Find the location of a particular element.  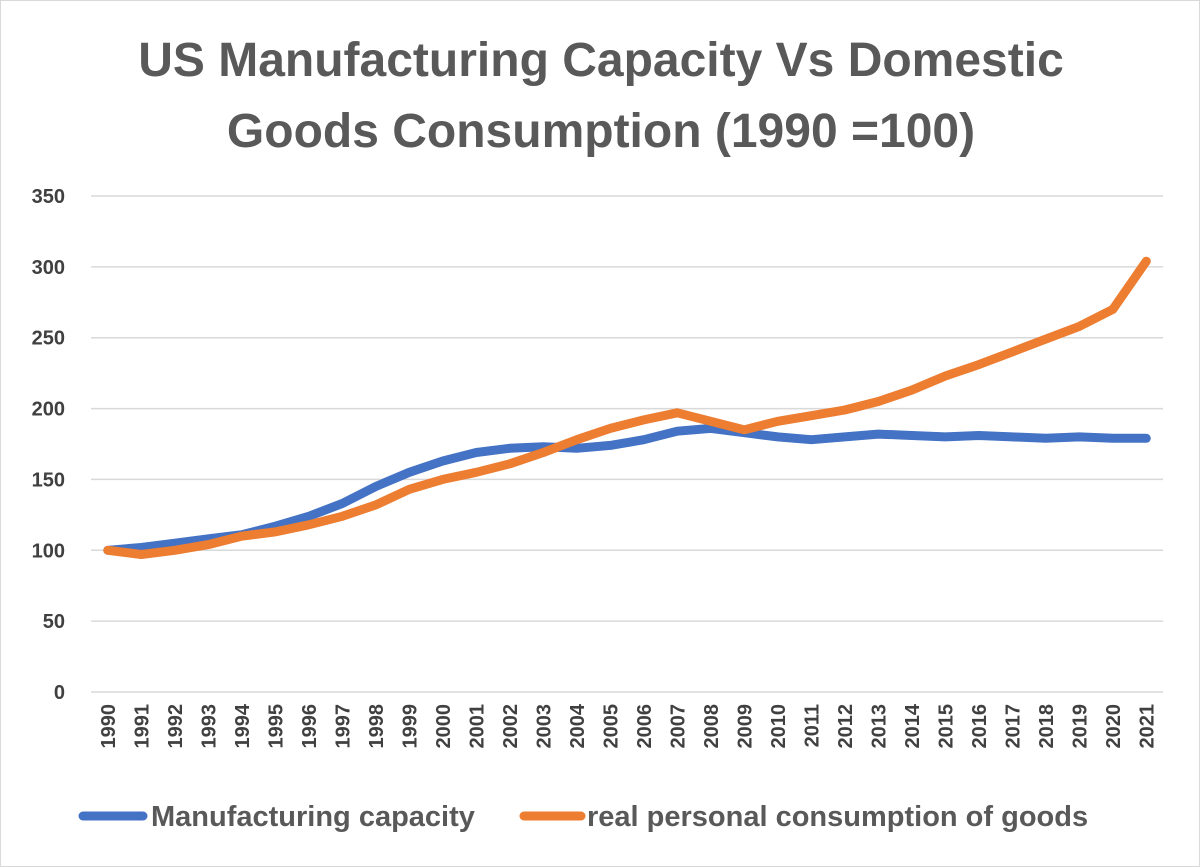

x-tick-label: 2012 is located at coordinates (846, 726).